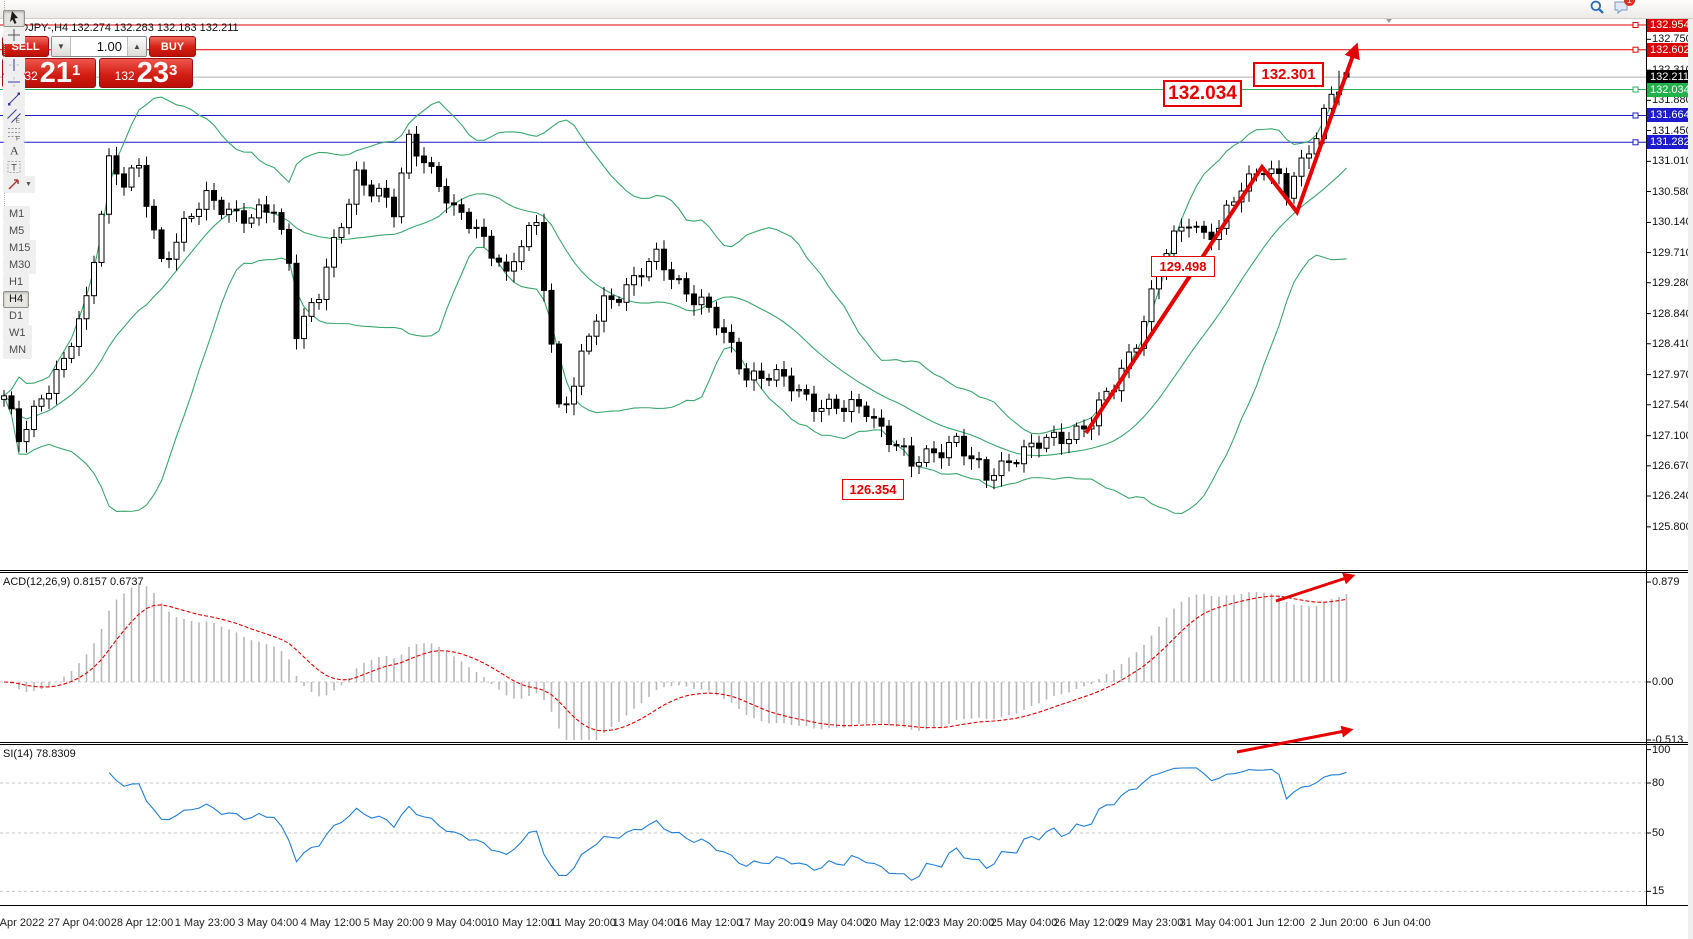 The height and width of the screenshot is (939, 1693). I want to click on cursor-icon, so click(14, 18).